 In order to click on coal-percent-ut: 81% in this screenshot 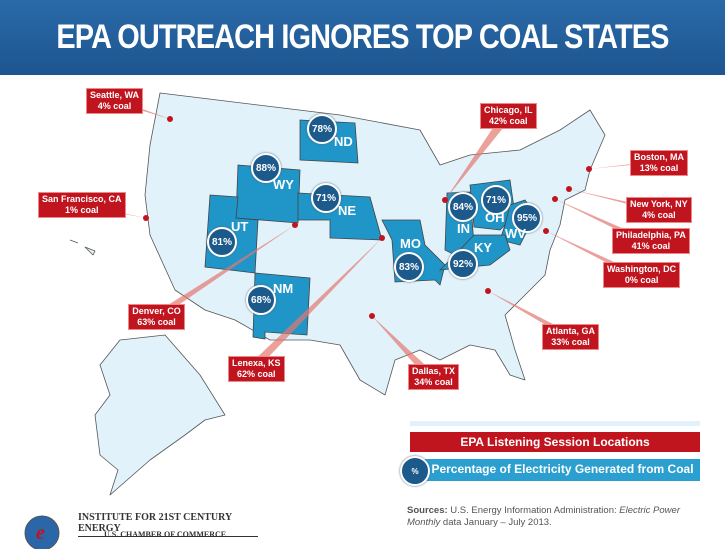, I will do `click(222, 242)`.